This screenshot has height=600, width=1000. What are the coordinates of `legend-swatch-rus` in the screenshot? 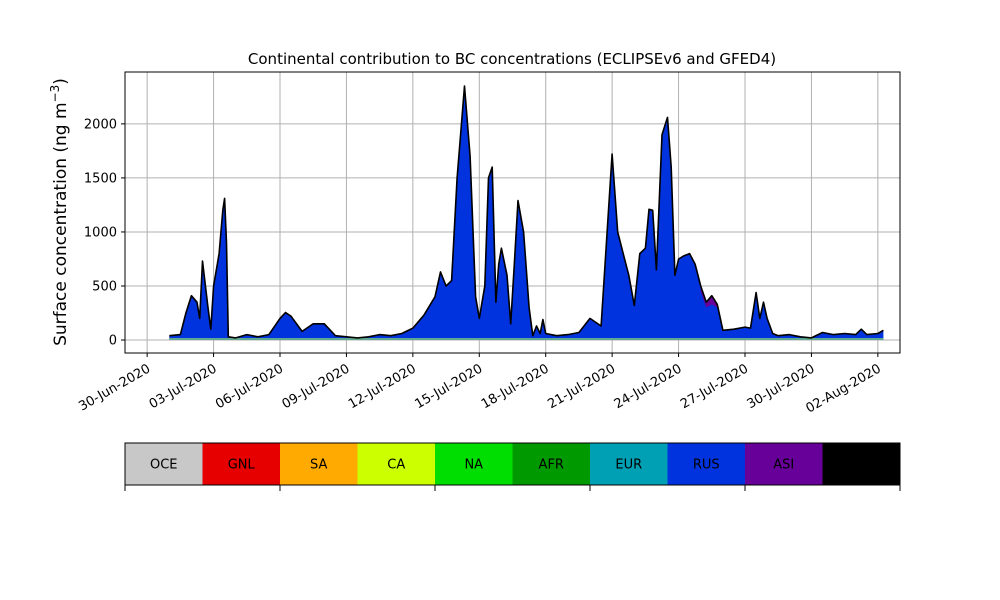 It's located at (706, 464).